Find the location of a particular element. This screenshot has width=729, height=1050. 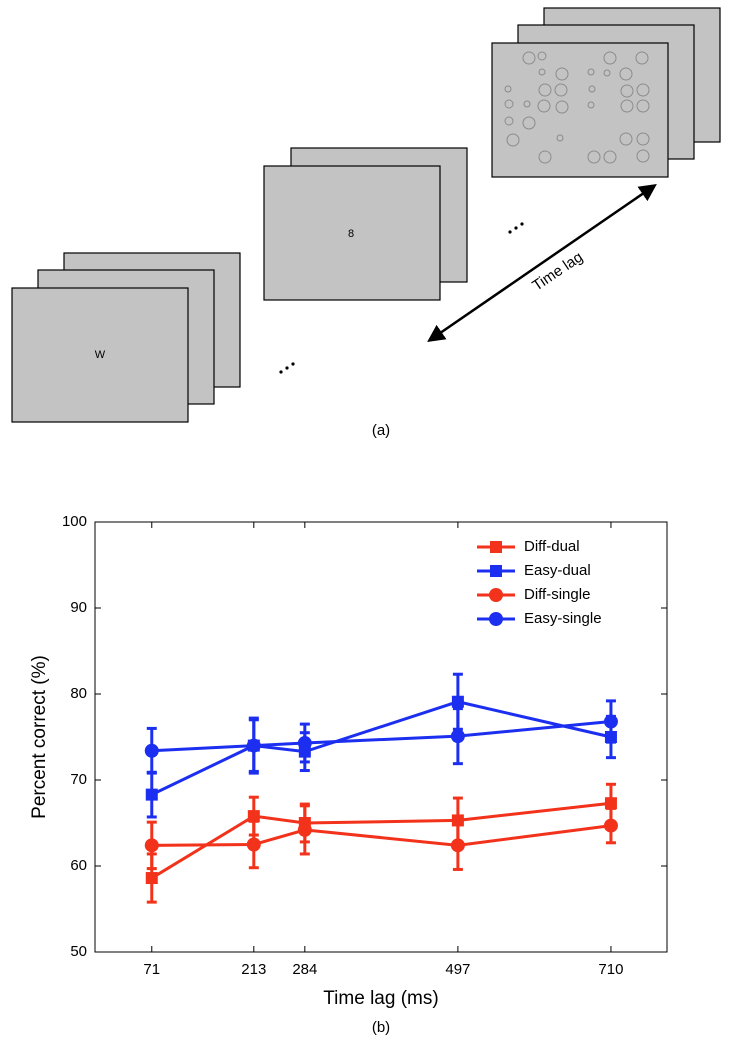

frame-label: 8 is located at coordinates (351, 234).